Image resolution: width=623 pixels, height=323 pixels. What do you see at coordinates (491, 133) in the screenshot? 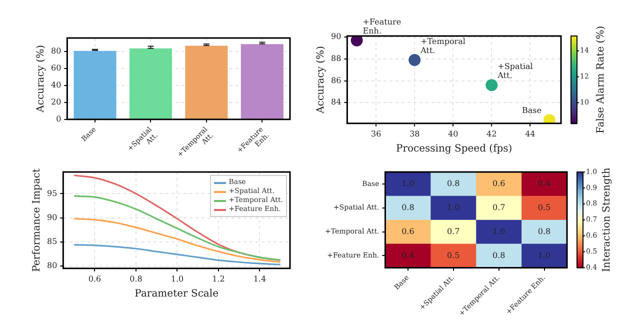
I see `x-tick-label: 42` at bounding box center [491, 133].